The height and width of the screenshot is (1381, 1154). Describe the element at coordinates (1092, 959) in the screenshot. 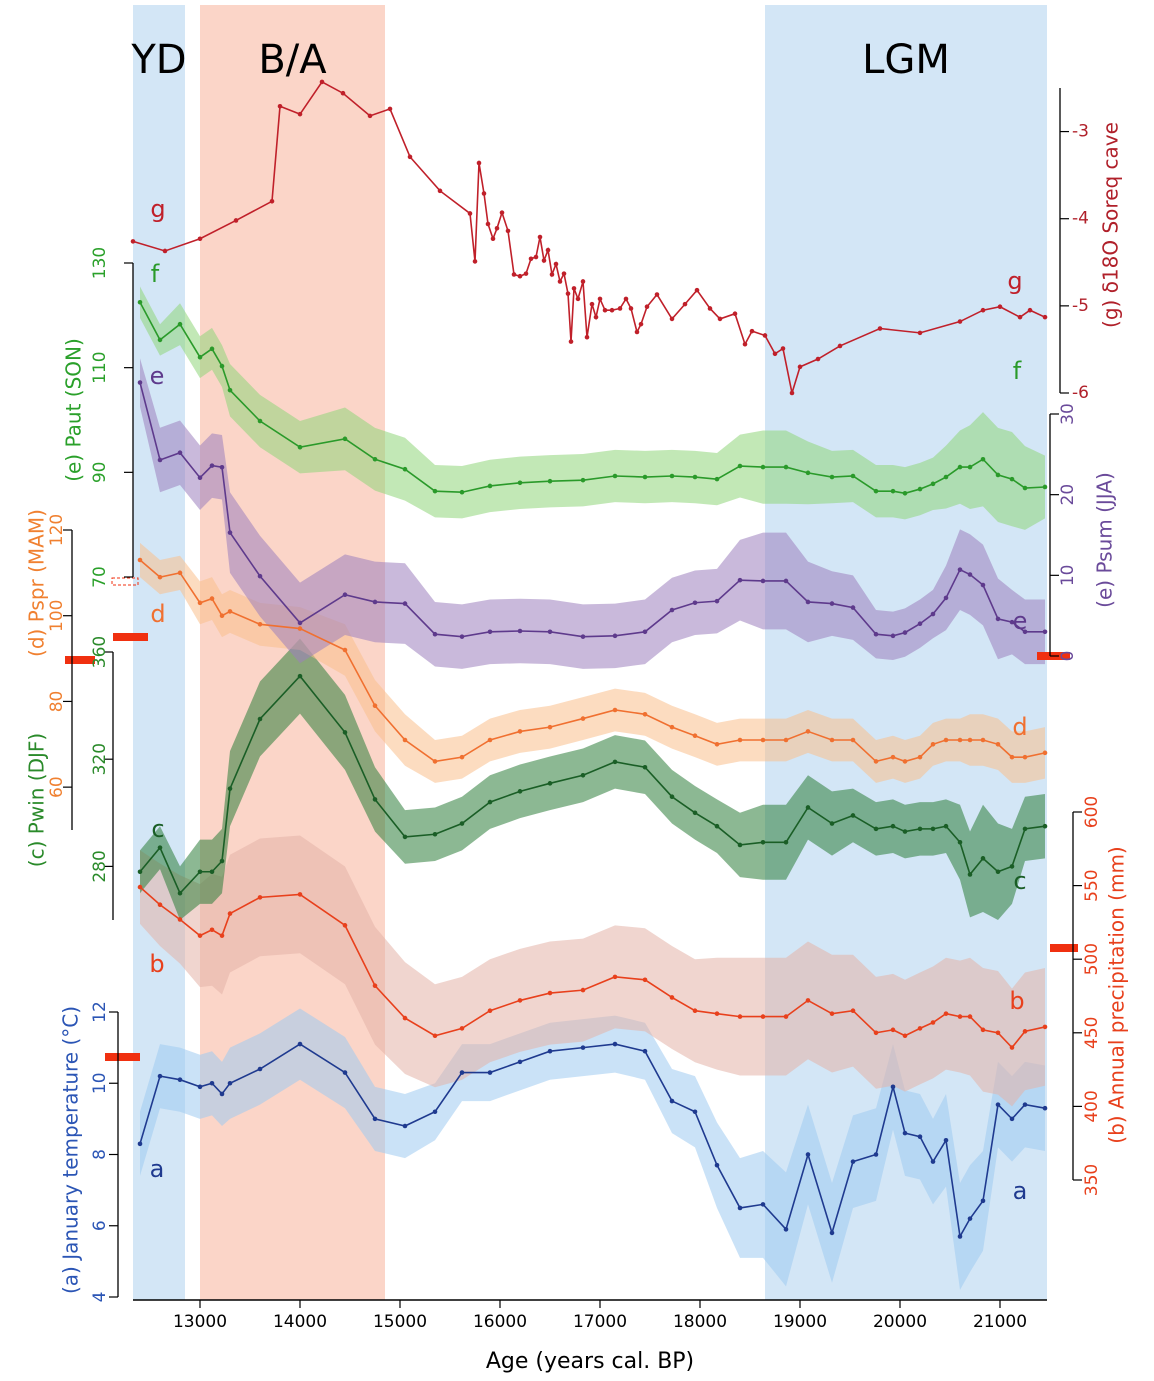

I see `y-tick-label: 500` at that location.